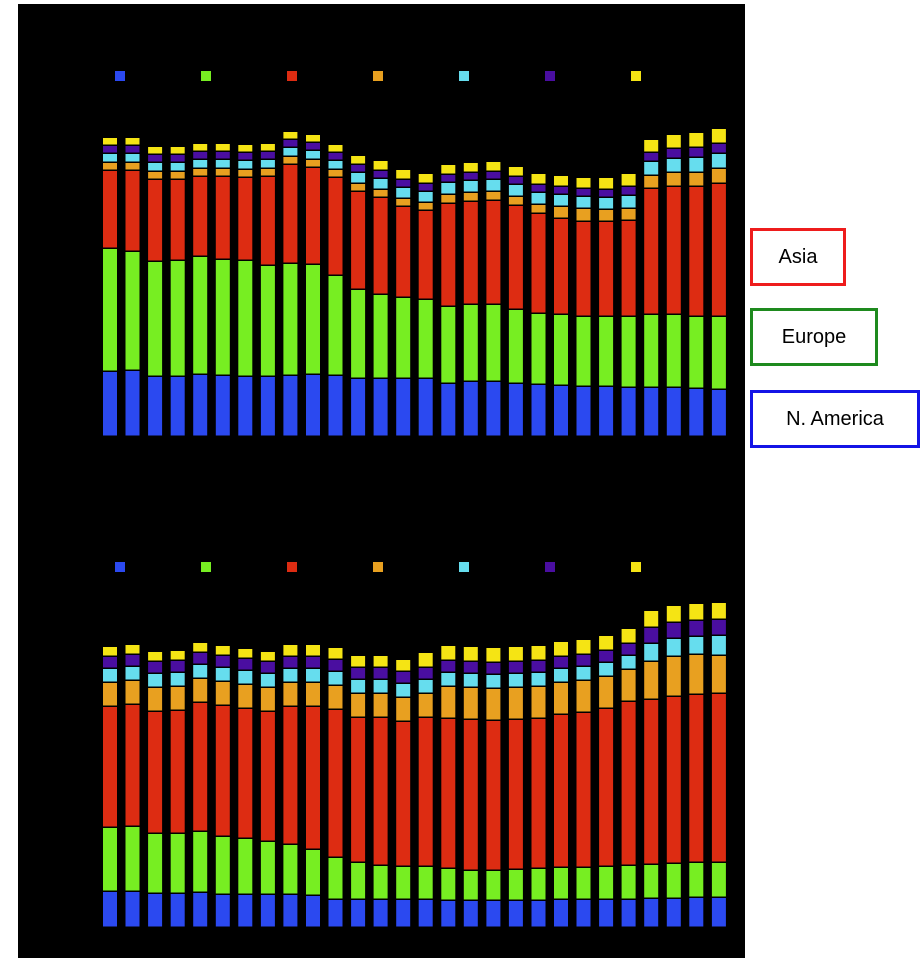 This screenshot has width=922, height=962. I want to click on legend-label-asia: Asia, so click(798, 256).